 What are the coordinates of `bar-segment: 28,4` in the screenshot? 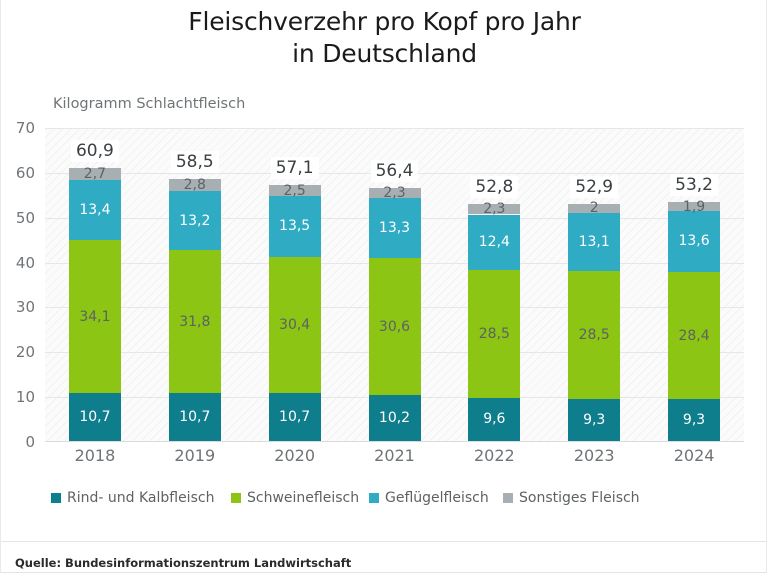 It's located at (694, 335).